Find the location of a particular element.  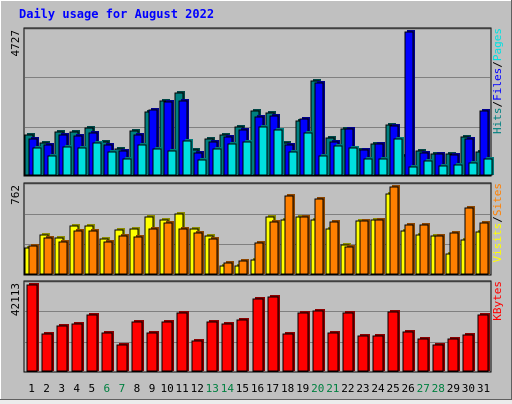

xtick-day-30: 30 is located at coordinates (468, 388).